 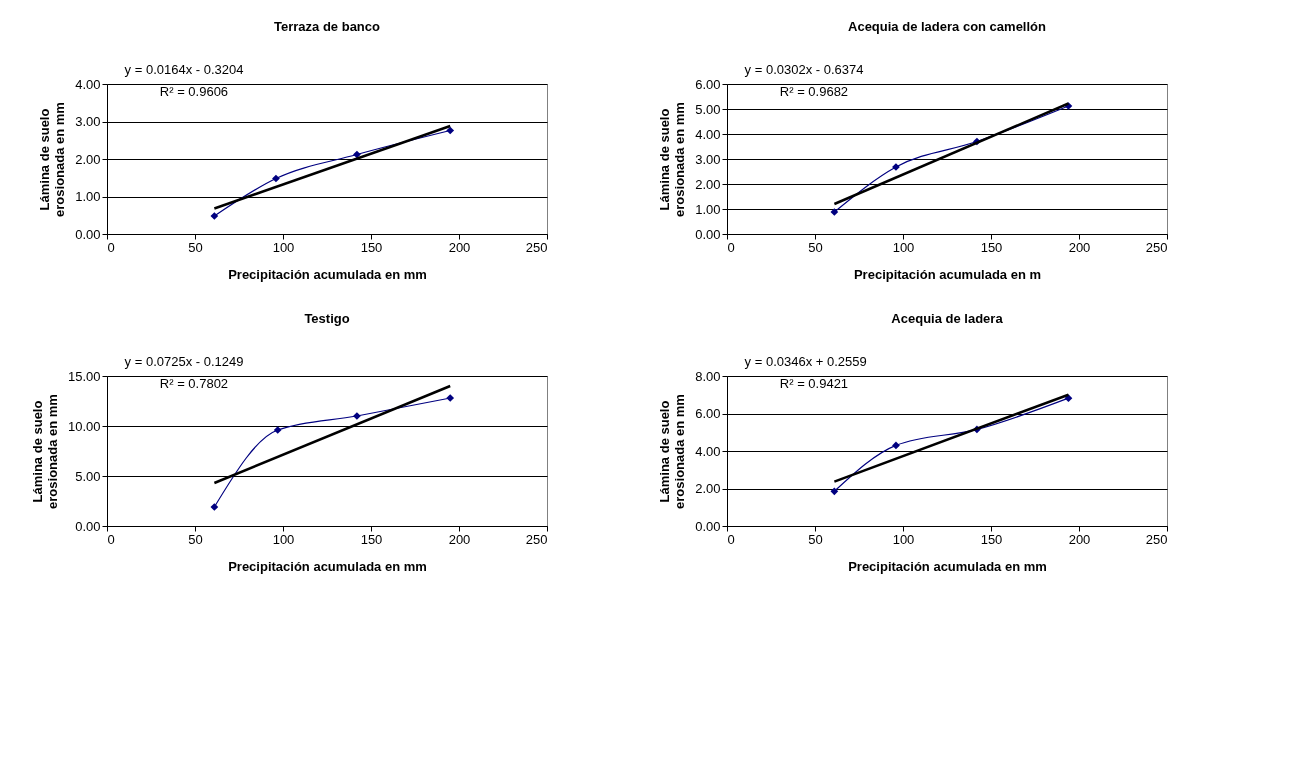 What do you see at coordinates (194, 91) in the screenshot?
I see `annotation: R² = 0.9606` at bounding box center [194, 91].